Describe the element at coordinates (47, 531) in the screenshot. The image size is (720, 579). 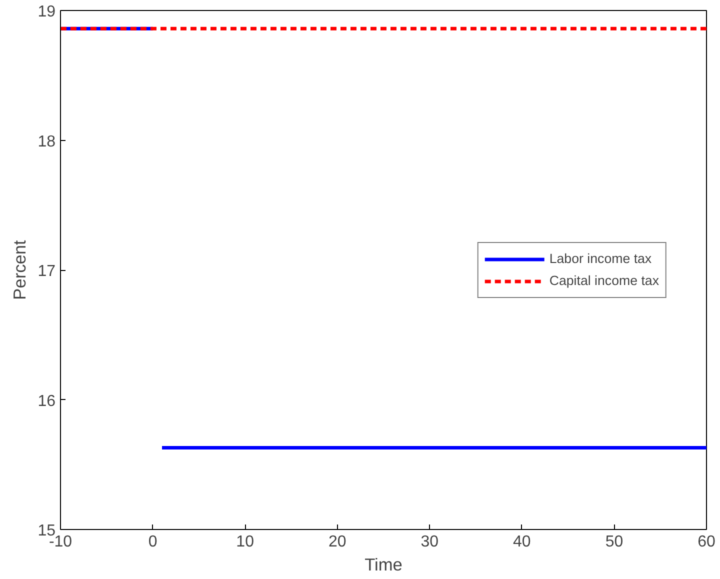
I see `y-tick-label: 15` at that location.